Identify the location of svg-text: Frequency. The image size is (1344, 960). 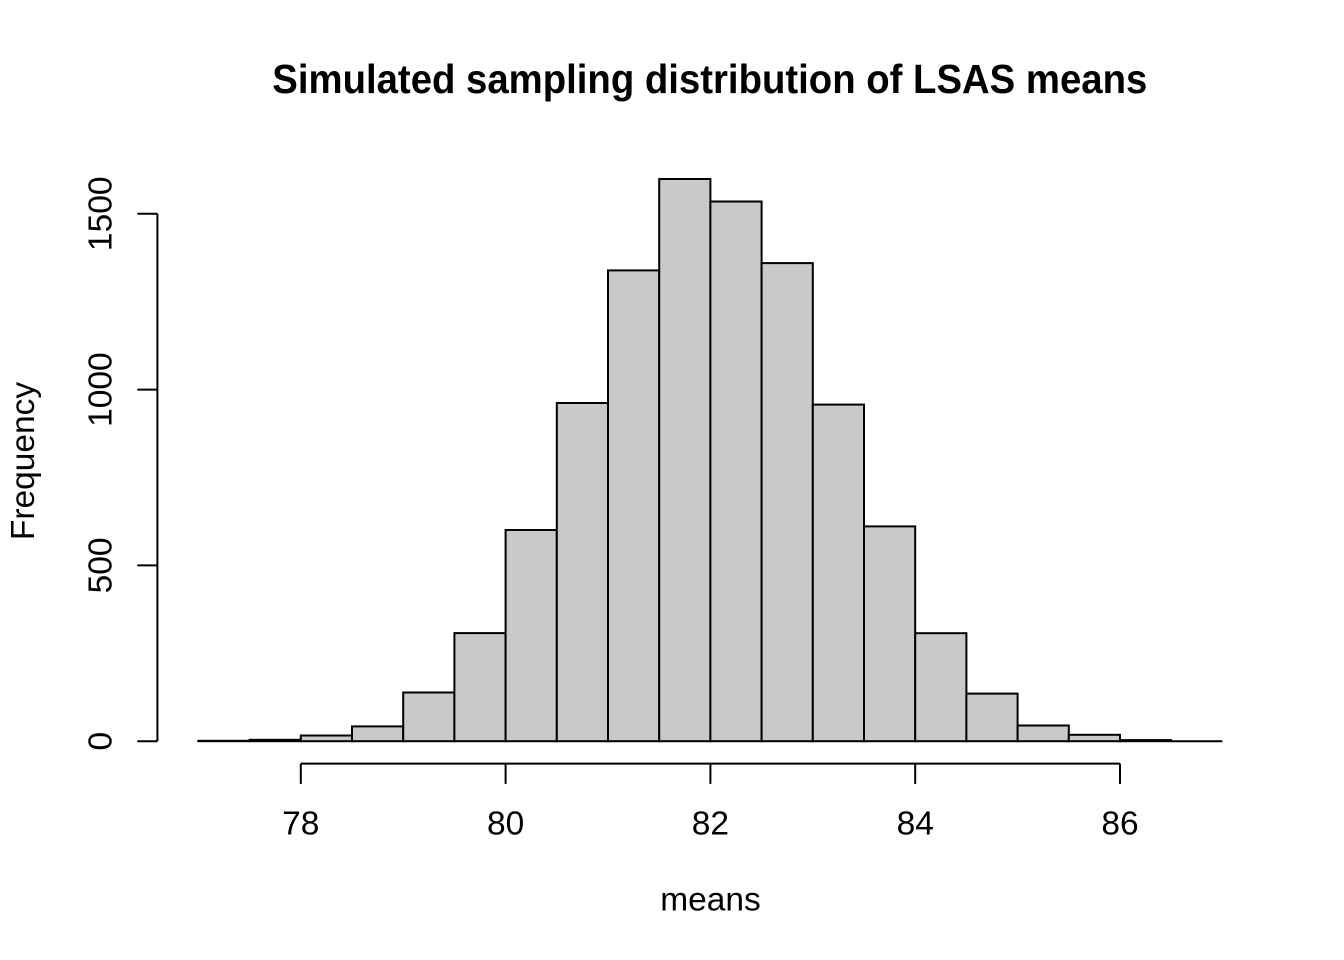
(23, 461).